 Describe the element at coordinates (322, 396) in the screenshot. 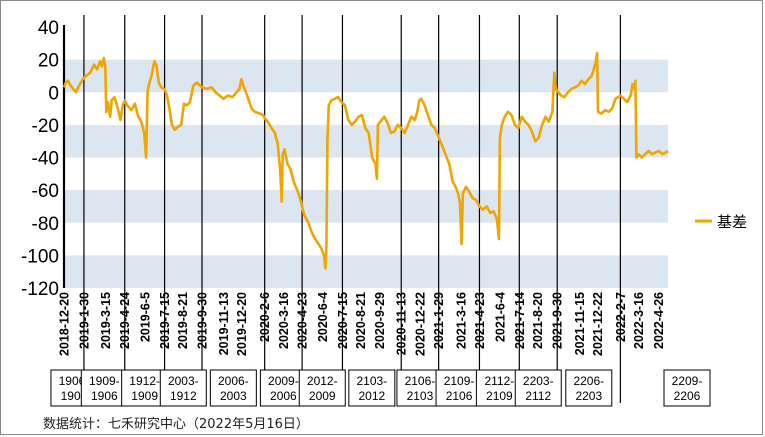

I see `contract-label-text: 2009` at that location.